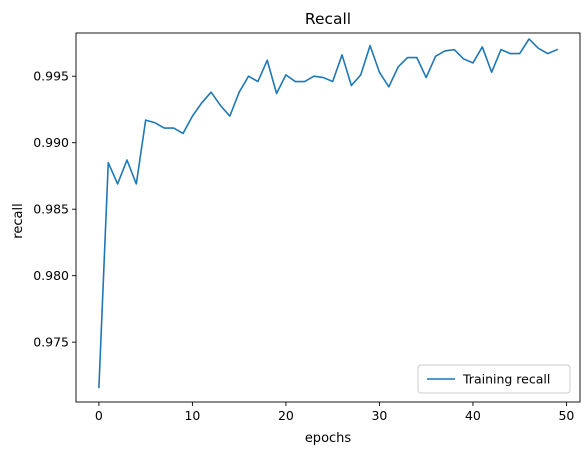 Image resolution: width=584 pixels, height=455 pixels. What do you see at coordinates (192, 415) in the screenshot?
I see `x-tick-label: 10` at bounding box center [192, 415].